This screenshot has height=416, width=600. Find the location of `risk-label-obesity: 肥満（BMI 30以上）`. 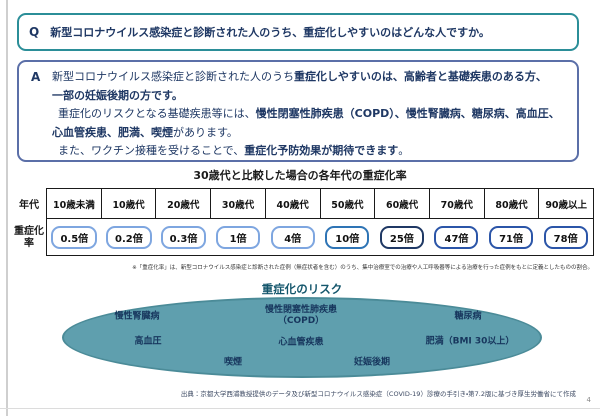

risk-label-obesity: 肥満（BMI 30以上） is located at coordinates (470, 341).